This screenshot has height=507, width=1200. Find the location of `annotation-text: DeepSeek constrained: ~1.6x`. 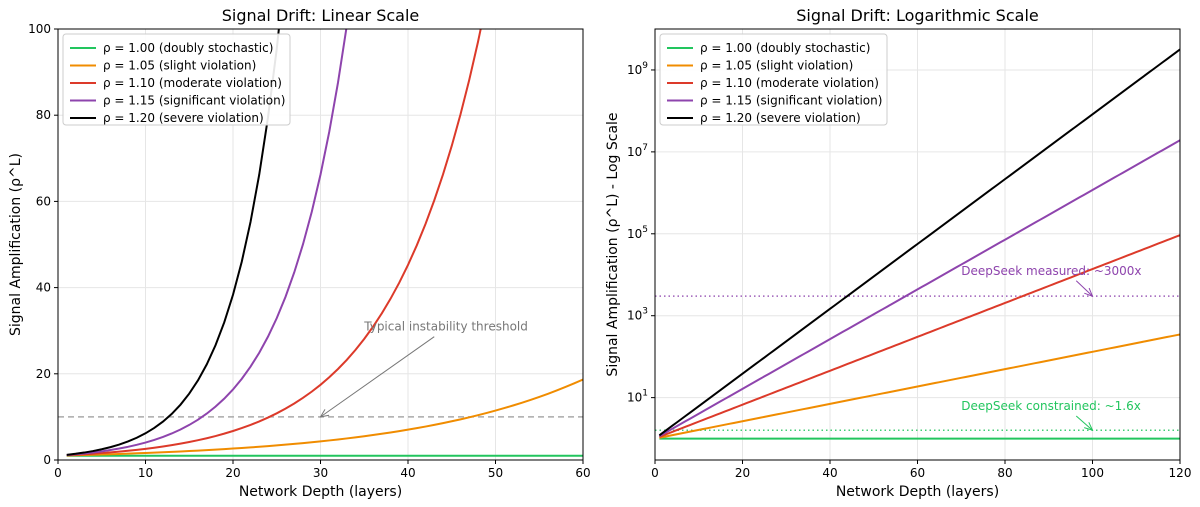

annotation-text: DeepSeek constrained: ~1.6x is located at coordinates (1051, 406).